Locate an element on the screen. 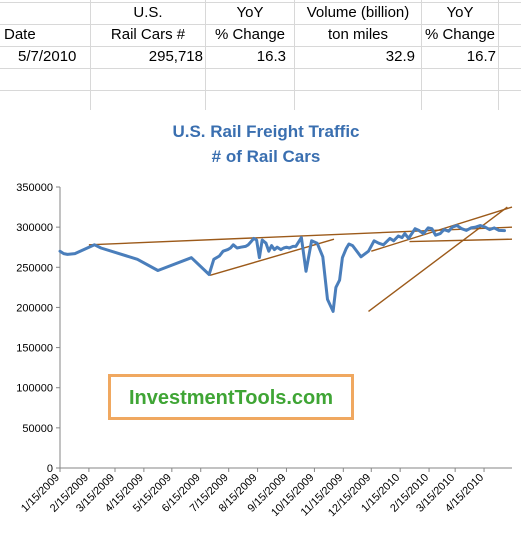  header-pct-change-2: % Change is located at coordinates (460, 34).